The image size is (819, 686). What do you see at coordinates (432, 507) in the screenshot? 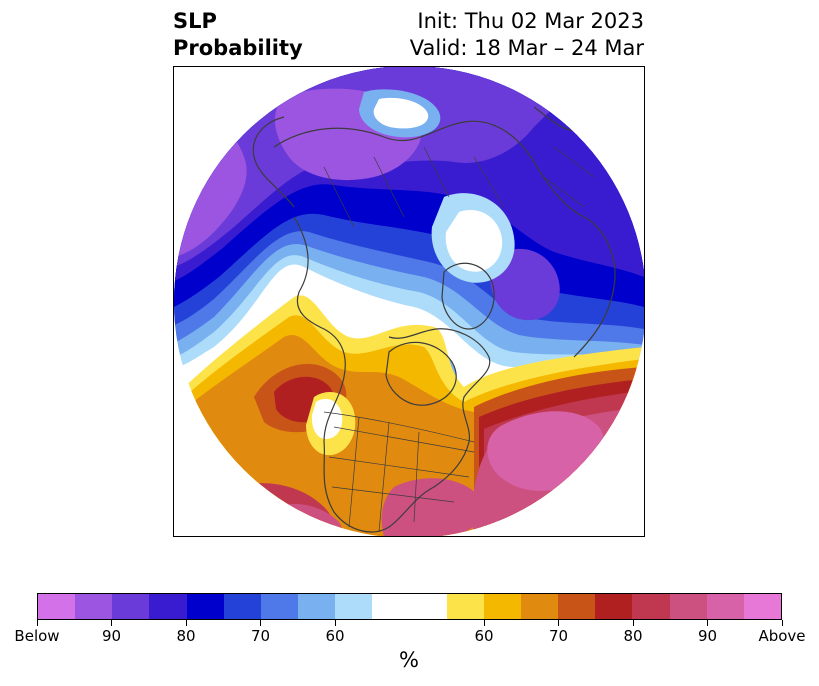
I see `above-contour-southeast` at bounding box center [432, 507].